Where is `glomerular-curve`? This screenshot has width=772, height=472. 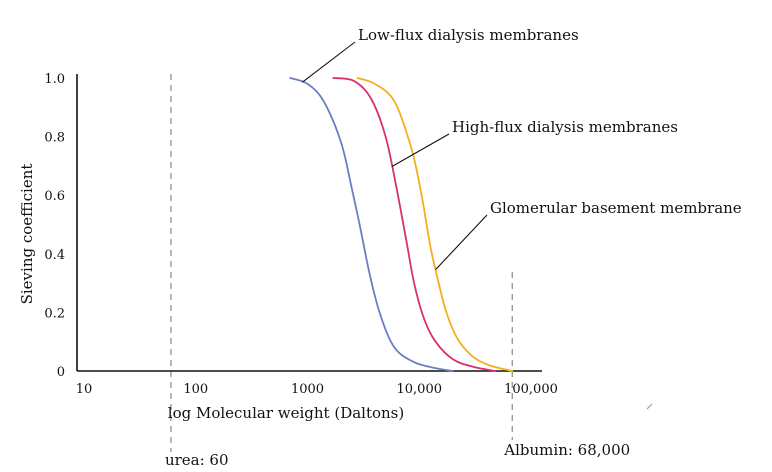
glomerular-curve is located at coordinates (435, 224).